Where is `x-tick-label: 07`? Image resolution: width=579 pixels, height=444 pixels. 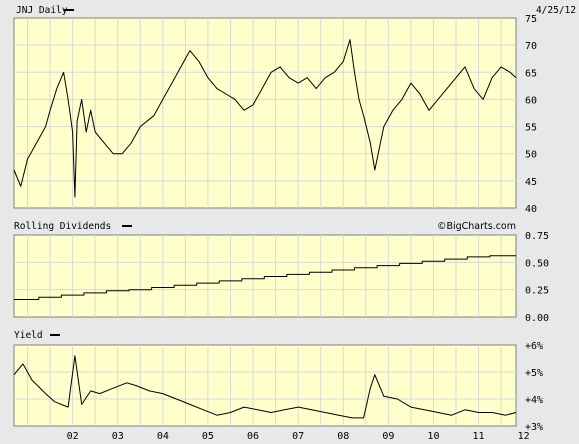
x-tick-label: 07 is located at coordinates (298, 436).